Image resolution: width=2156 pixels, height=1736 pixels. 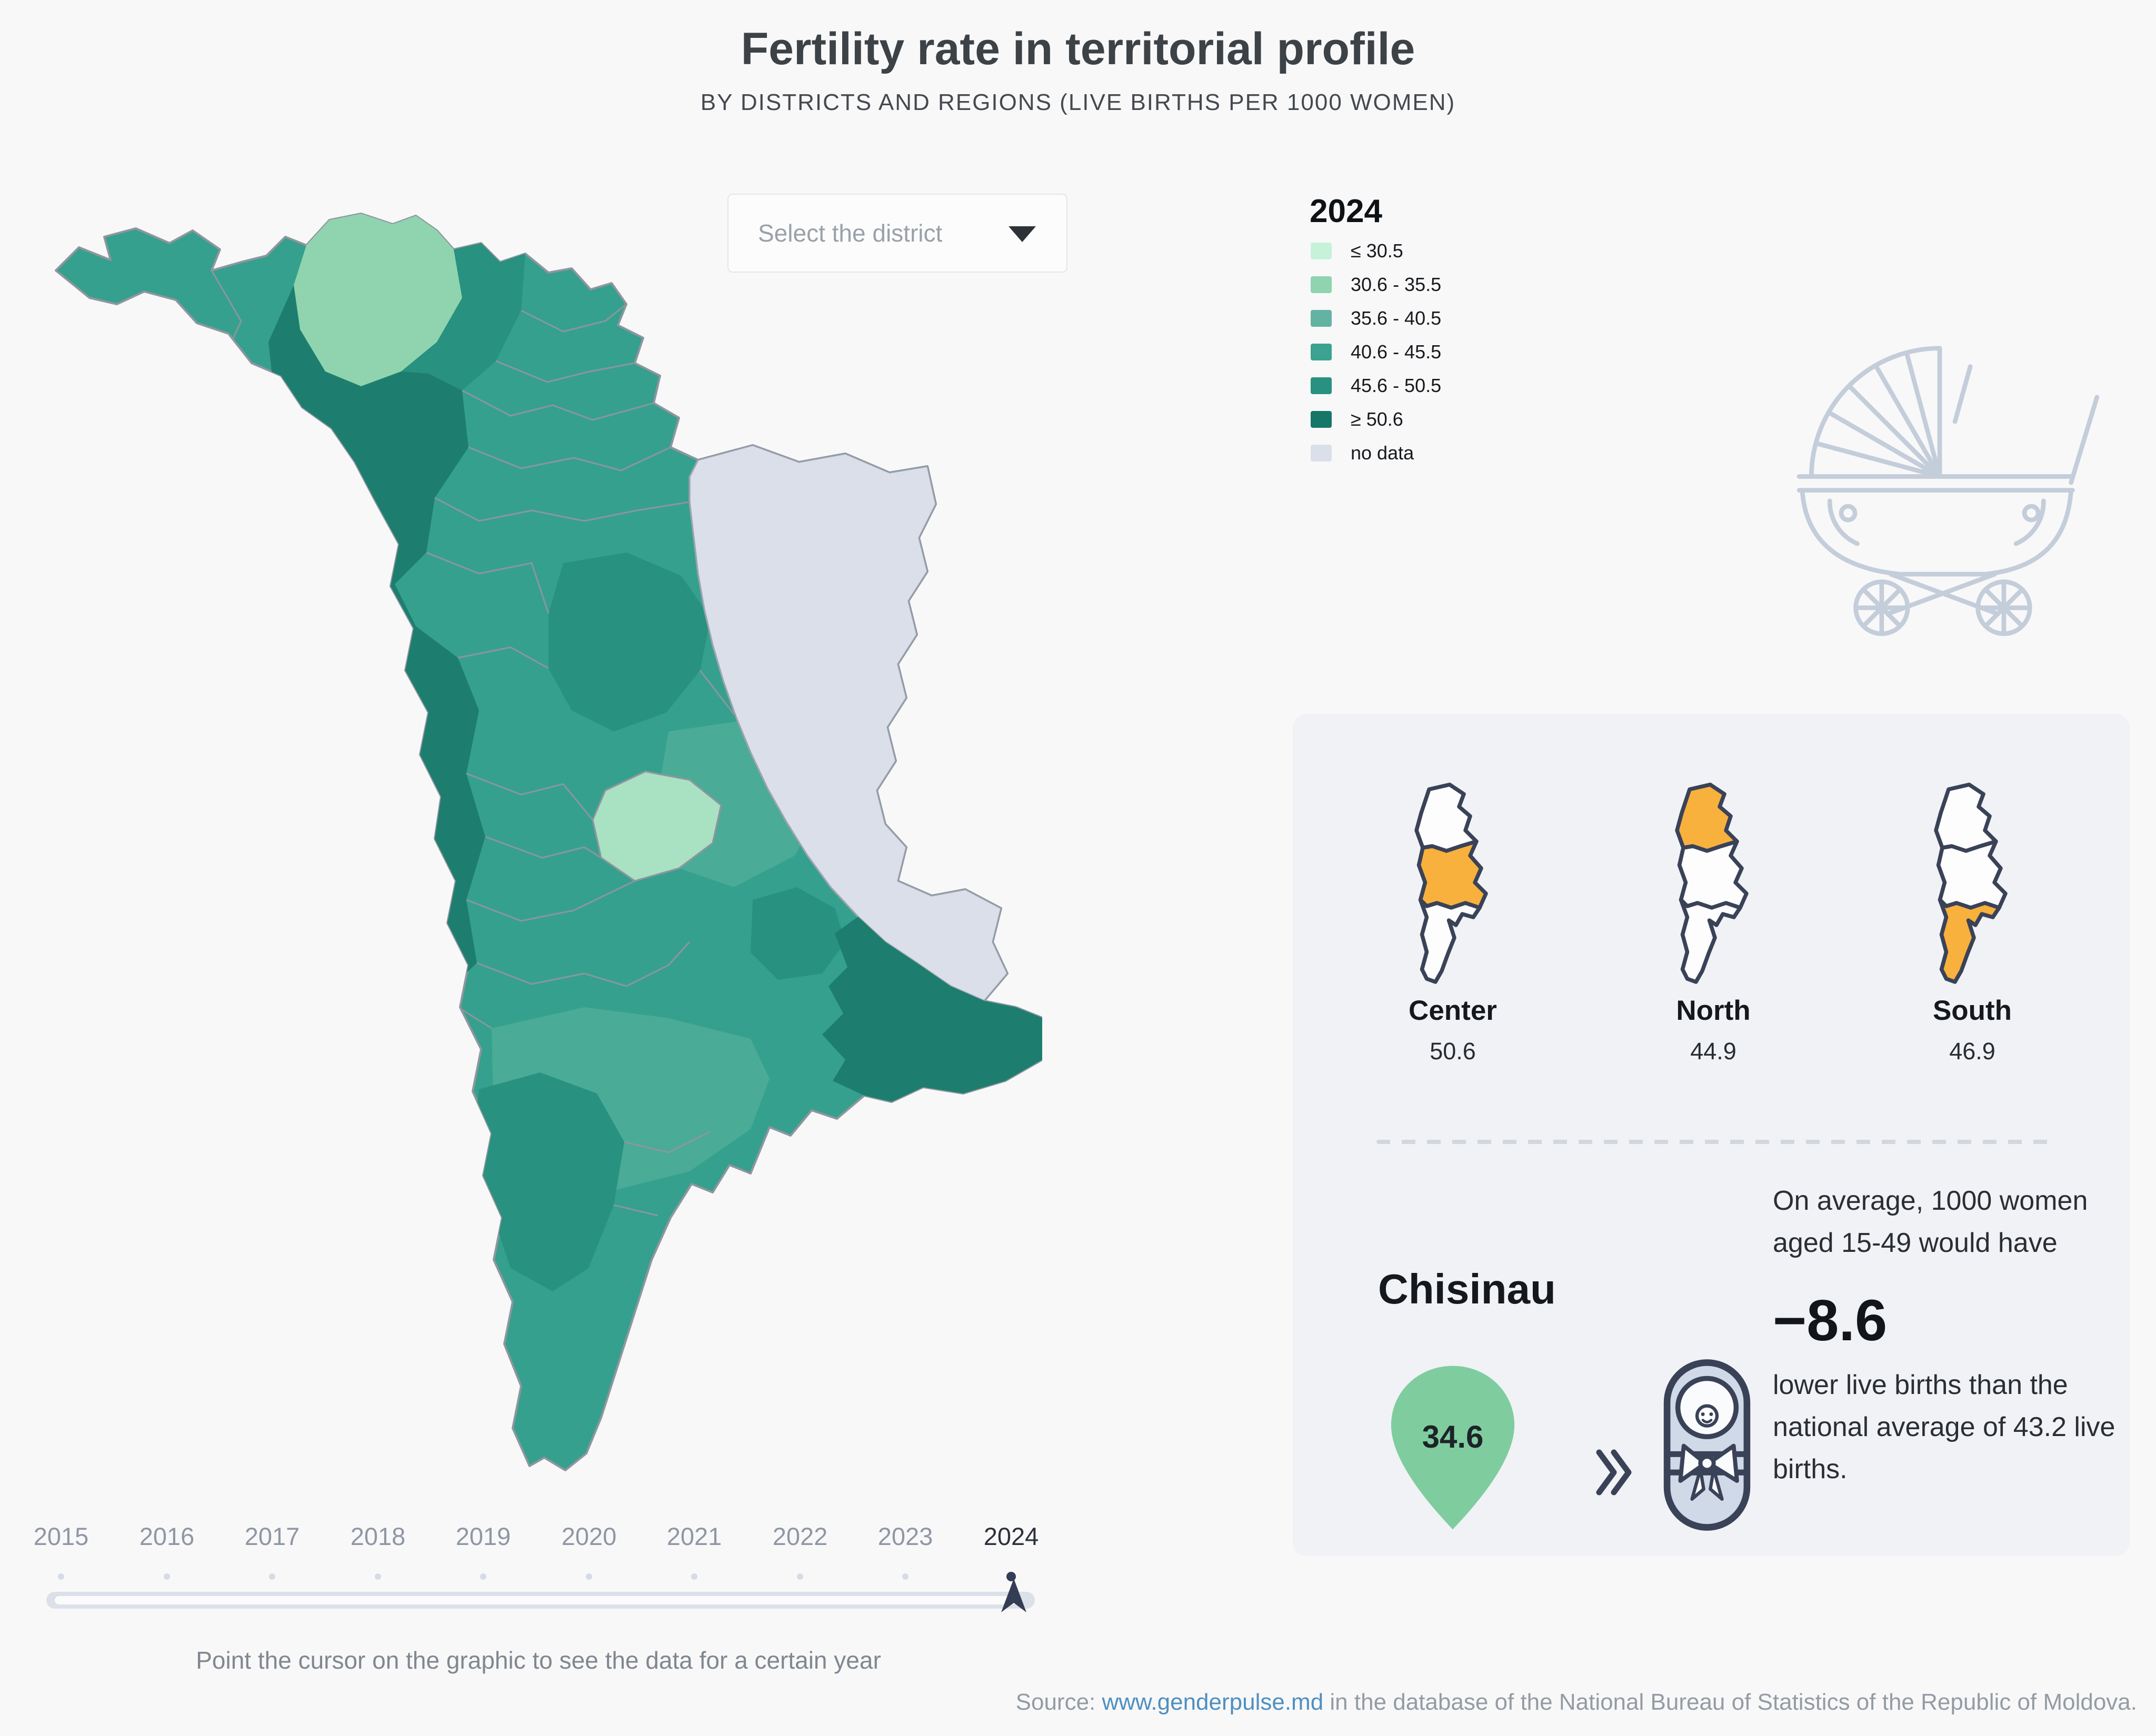 I want to click on legend-item: ≥ 50.6, so click(x=1468, y=419).